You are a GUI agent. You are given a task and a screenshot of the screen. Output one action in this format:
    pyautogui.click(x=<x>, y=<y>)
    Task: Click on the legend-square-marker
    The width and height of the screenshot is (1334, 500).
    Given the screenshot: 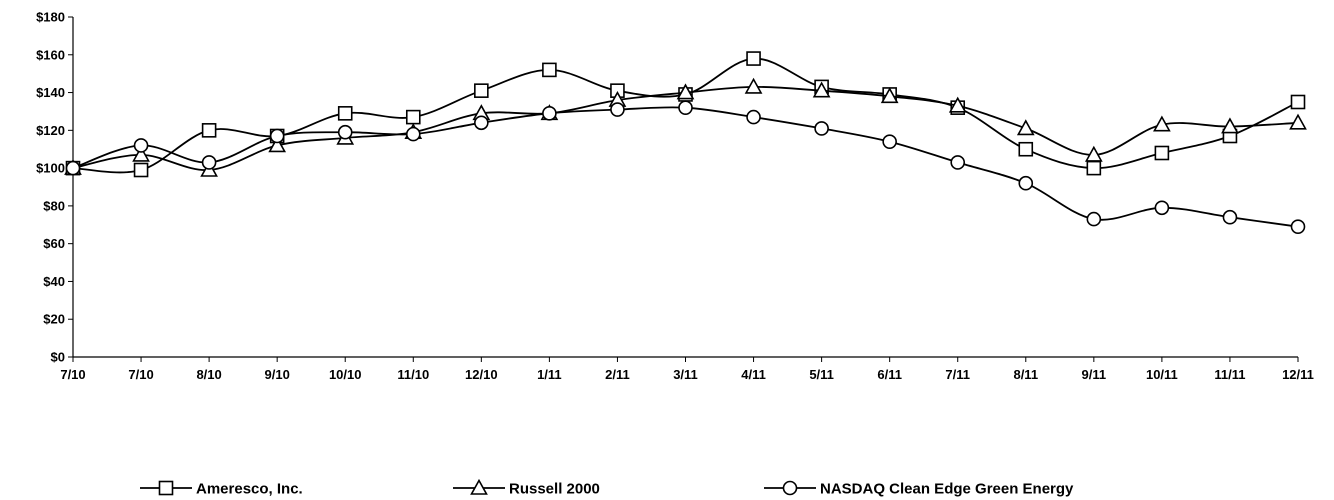 What is the action you would take?
    pyautogui.click(x=166, y=488)
    